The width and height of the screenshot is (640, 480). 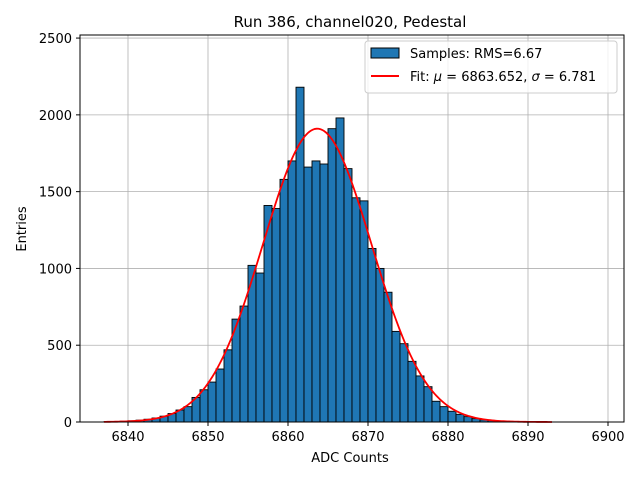 I want to click on legend-fit-sigma-symbol: σ, so click(x=536, y=77).